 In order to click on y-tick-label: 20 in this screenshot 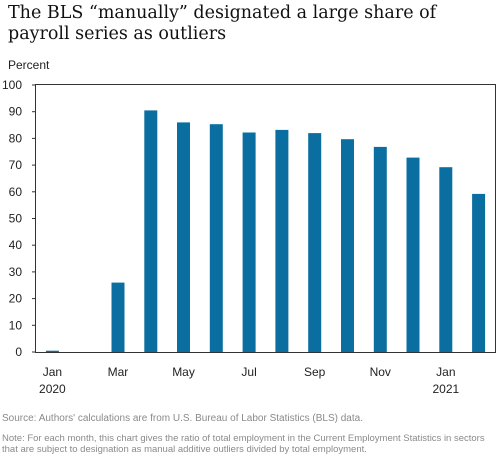, I will do `click(16, 299)`.